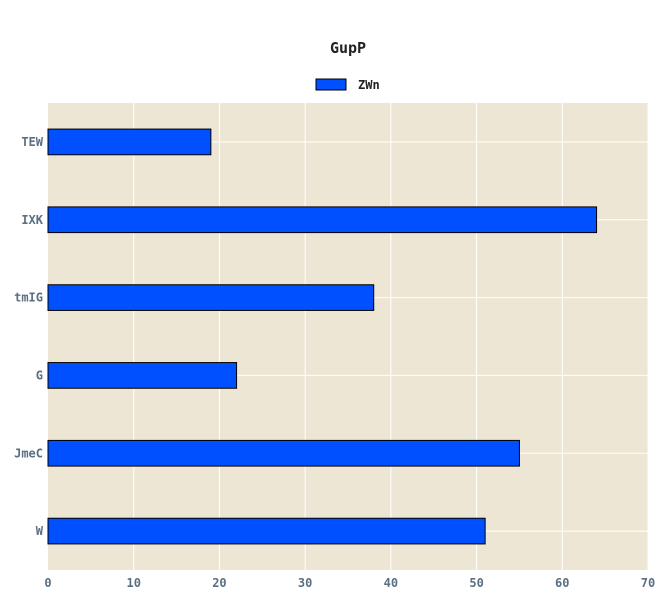 The image size is (670, 603). I want to click on y-tick-label: W, so click(40, 531).